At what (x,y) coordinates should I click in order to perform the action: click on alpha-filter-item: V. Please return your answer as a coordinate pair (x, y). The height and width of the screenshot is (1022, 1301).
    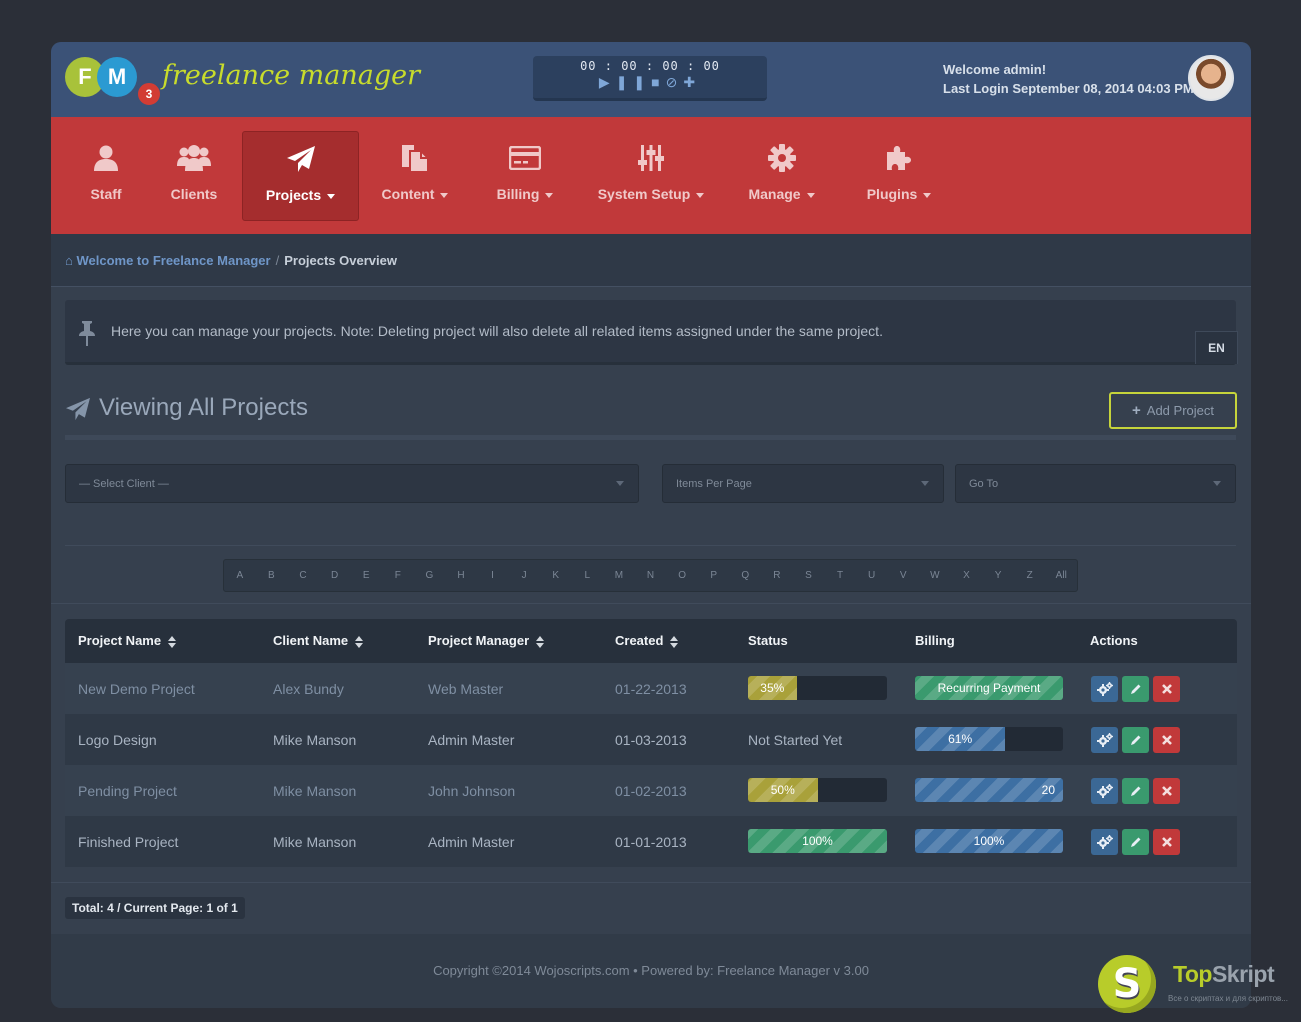
    Looking at the image, I should click on (903, 575).